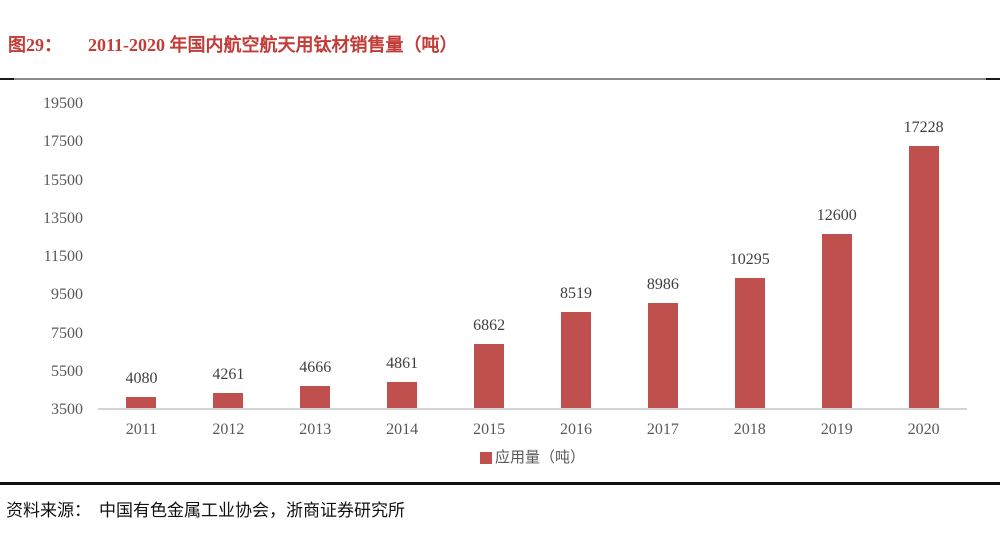 The height and width of the screenshot is (538, 1000). I want to click on bar-value-label: 4261, so click(228, 375).